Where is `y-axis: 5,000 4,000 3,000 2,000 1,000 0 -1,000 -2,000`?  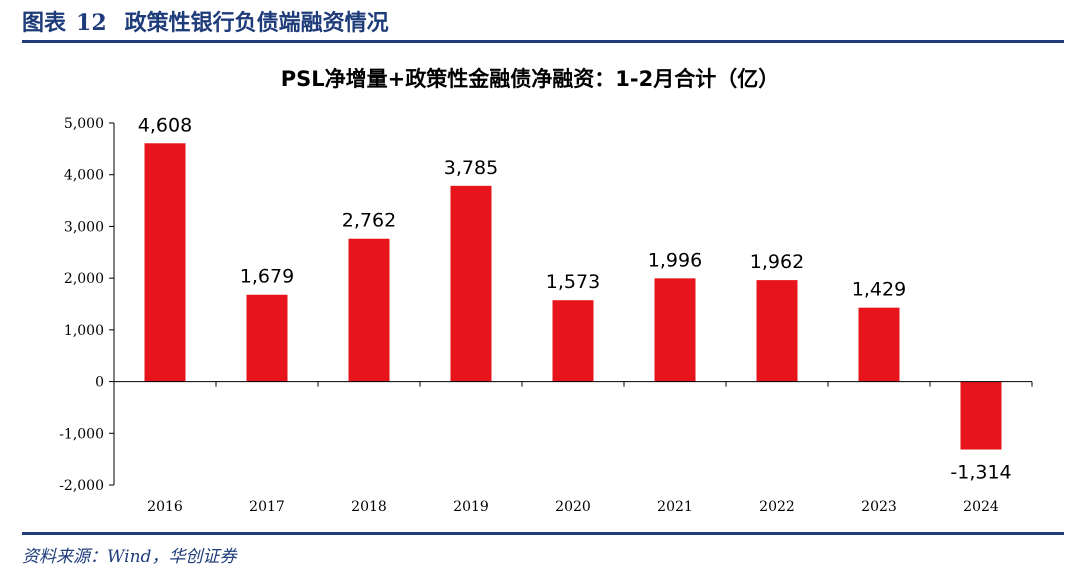
y-axis: 5,000 4,000 3,000 2,000 1,000 0 -1,000 -2,000 is located at coordinates (87, 305).